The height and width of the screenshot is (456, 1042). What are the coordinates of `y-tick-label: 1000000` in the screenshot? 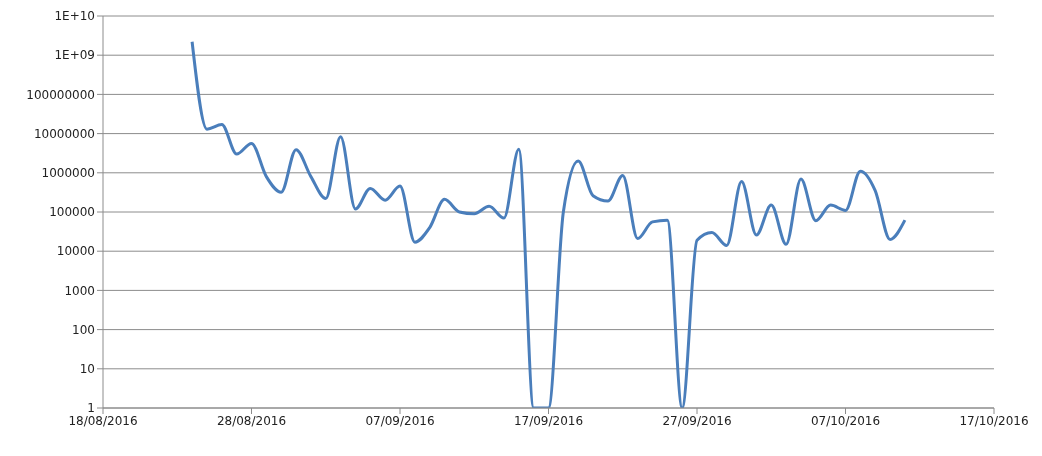 It's located at (68, 173).